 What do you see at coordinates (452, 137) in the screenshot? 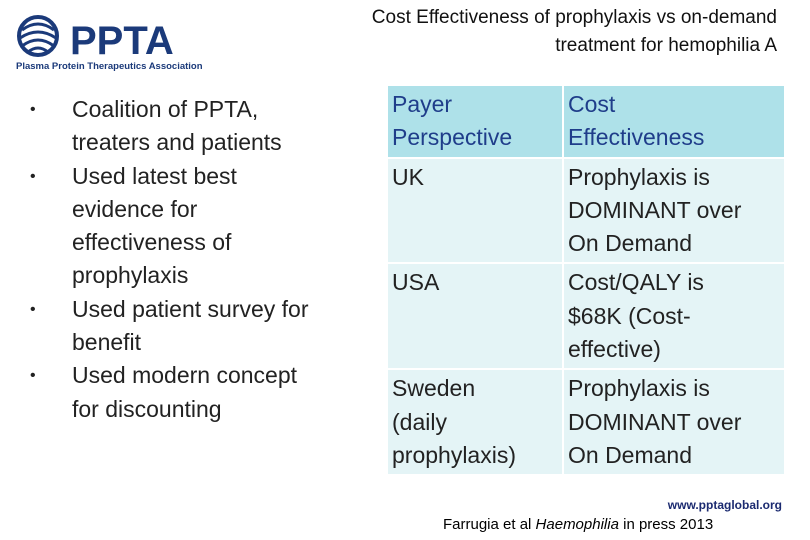
I see `header-text: Perspective` at bounding box center [452, 137].